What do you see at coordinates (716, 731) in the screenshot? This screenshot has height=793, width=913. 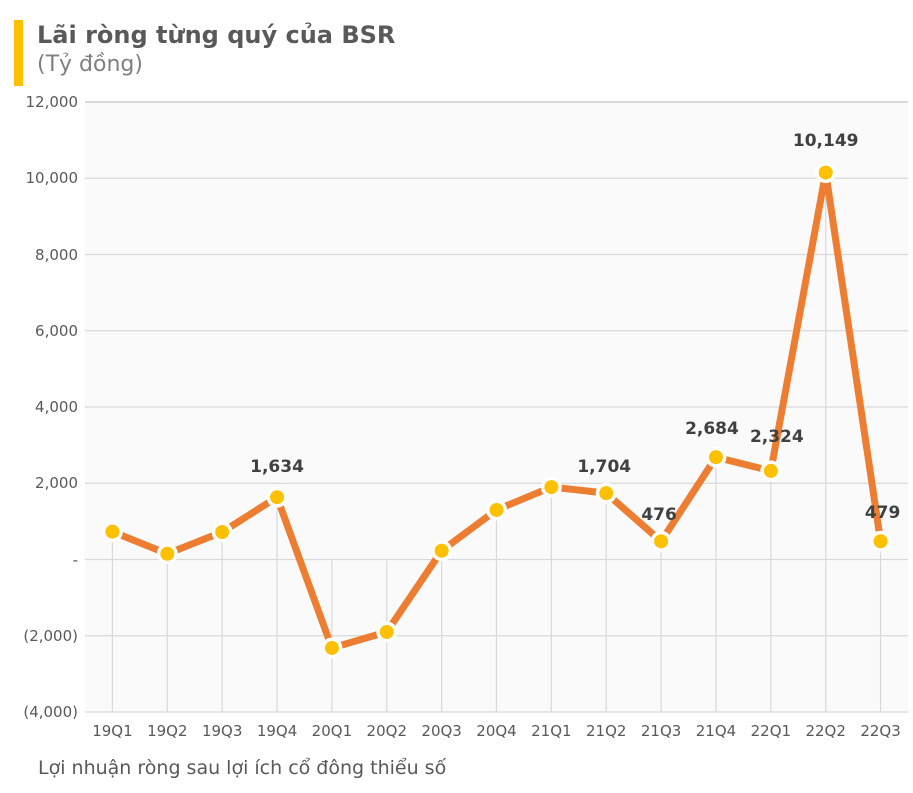 I see `x-axis-tick-label: 21Q4` at bounding box center [716, 731].